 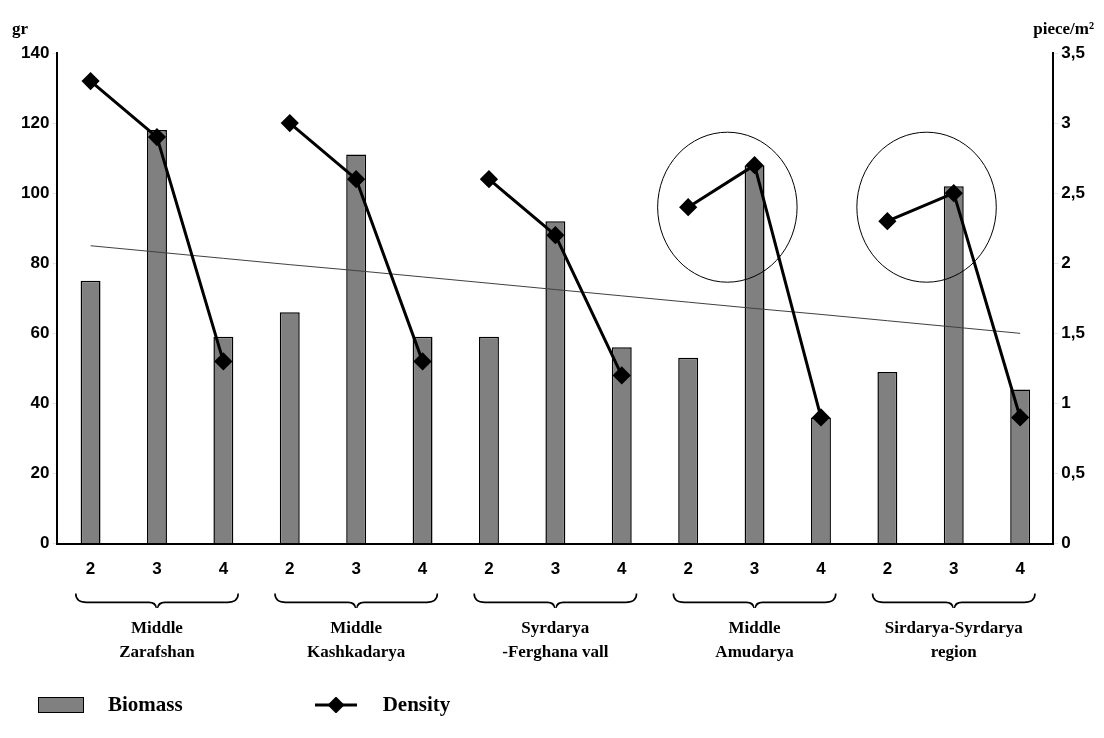 I want to click on y-tick-label: 40, so click(x=40, y=403).